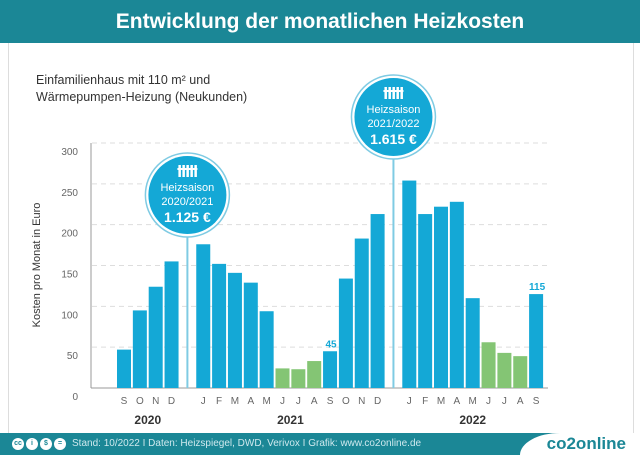 Image resolution: width=640 pixels, height=455 pixels. I want to click on y-tick-label: 200, so click(69, 234).